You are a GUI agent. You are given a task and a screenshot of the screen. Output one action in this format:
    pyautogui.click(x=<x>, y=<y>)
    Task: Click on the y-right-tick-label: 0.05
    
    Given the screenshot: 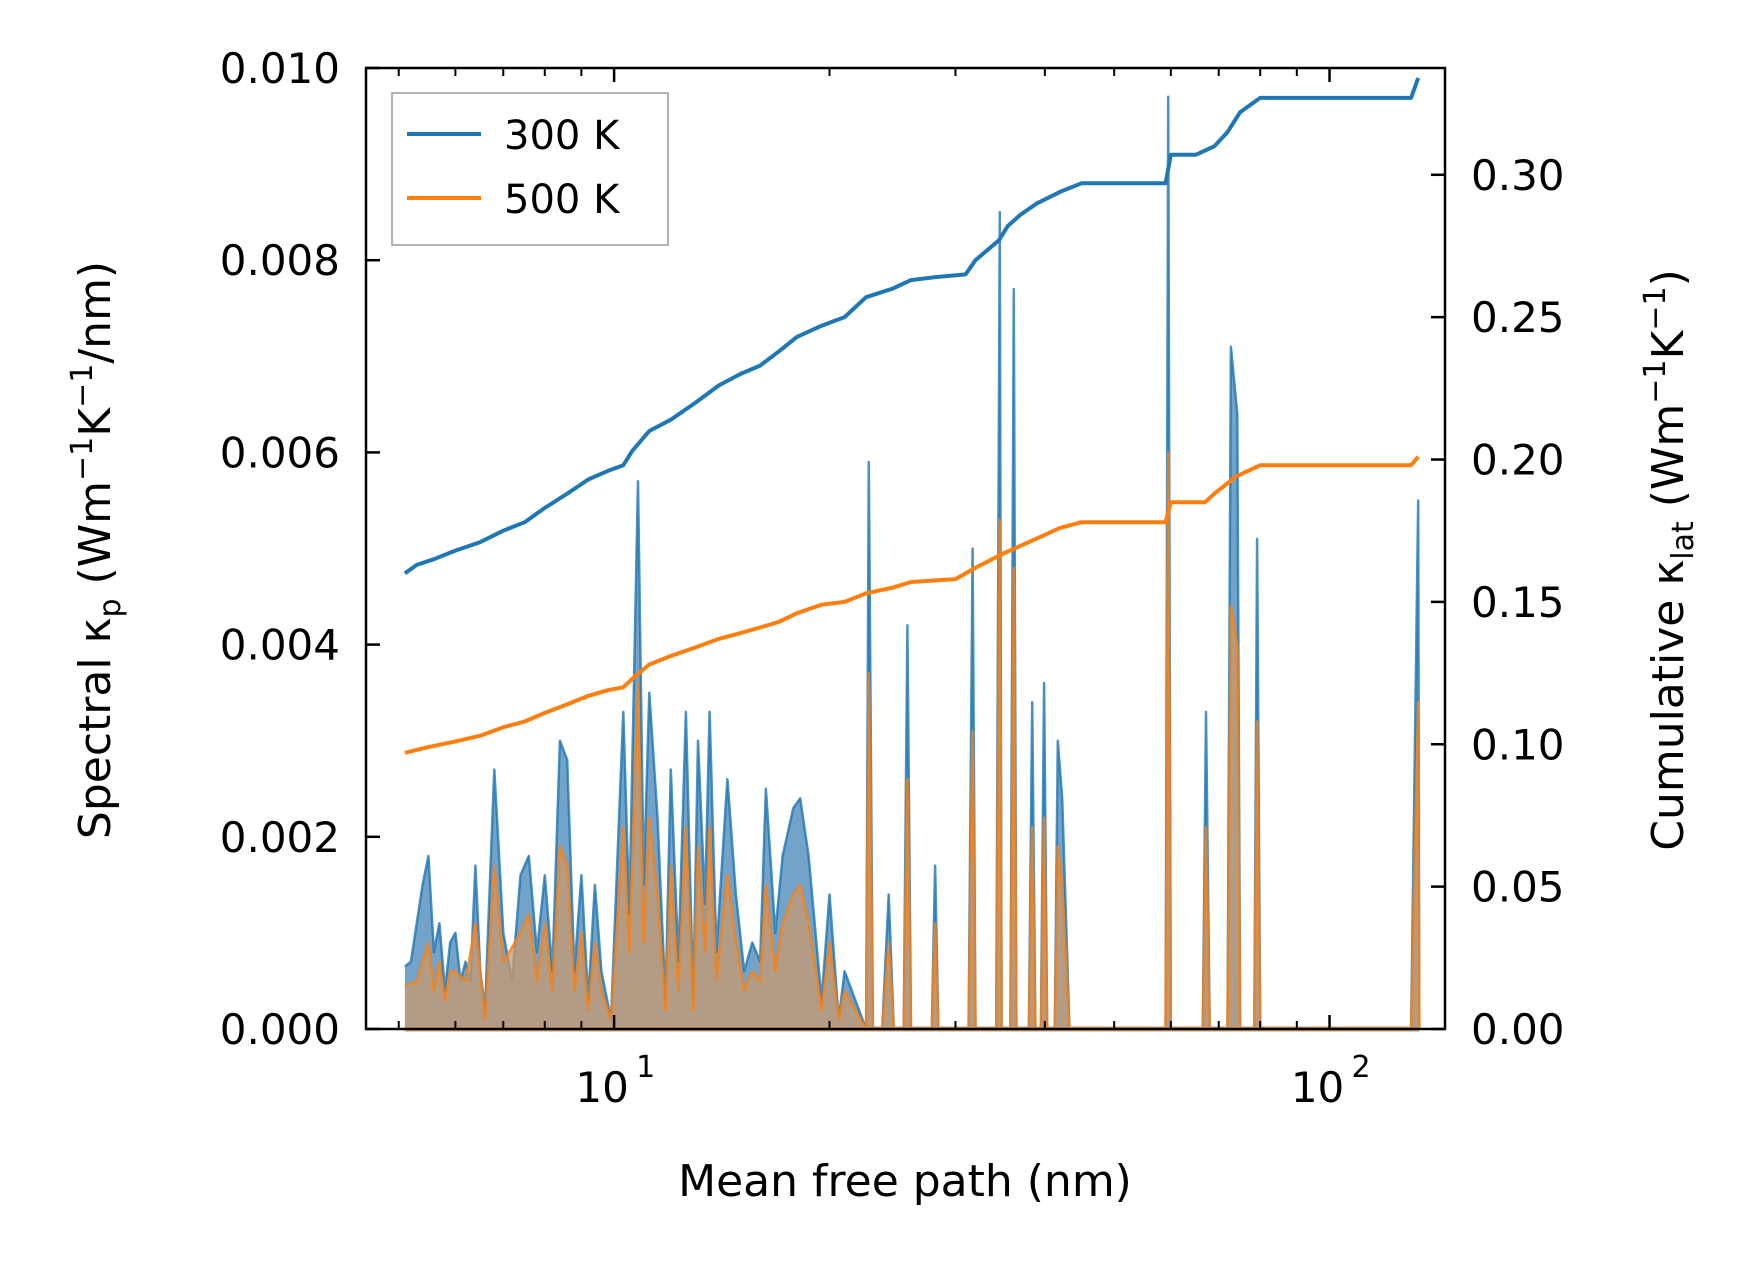 What is the action you would take?
    pyautogui.click(x=1518, y=887)
    